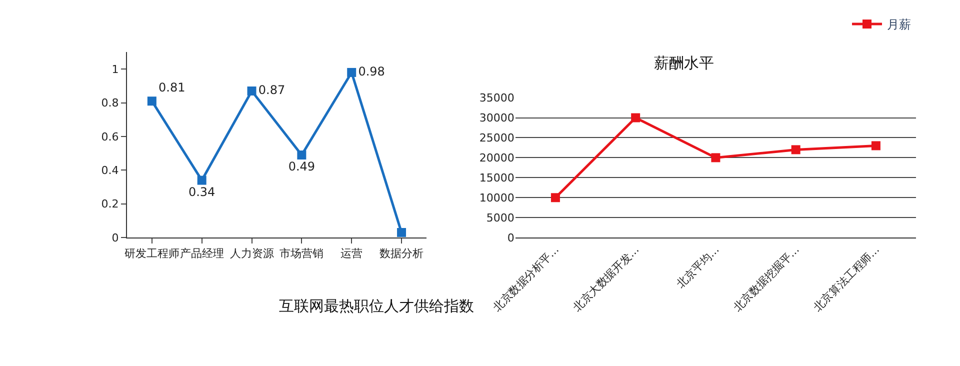 The height and width of the screenshot is (366, 960). Describe the element at coordinates (496, 158) in the screenshot. I see `y-tick-label: 20000` at that location.